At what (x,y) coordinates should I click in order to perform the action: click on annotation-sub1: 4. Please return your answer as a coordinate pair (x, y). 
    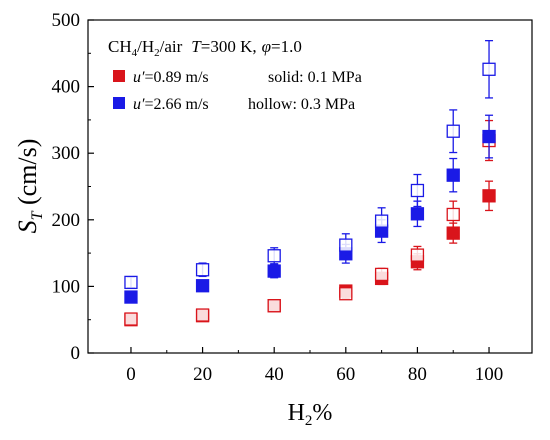
    Looking at the image, I should click on (135, 53).